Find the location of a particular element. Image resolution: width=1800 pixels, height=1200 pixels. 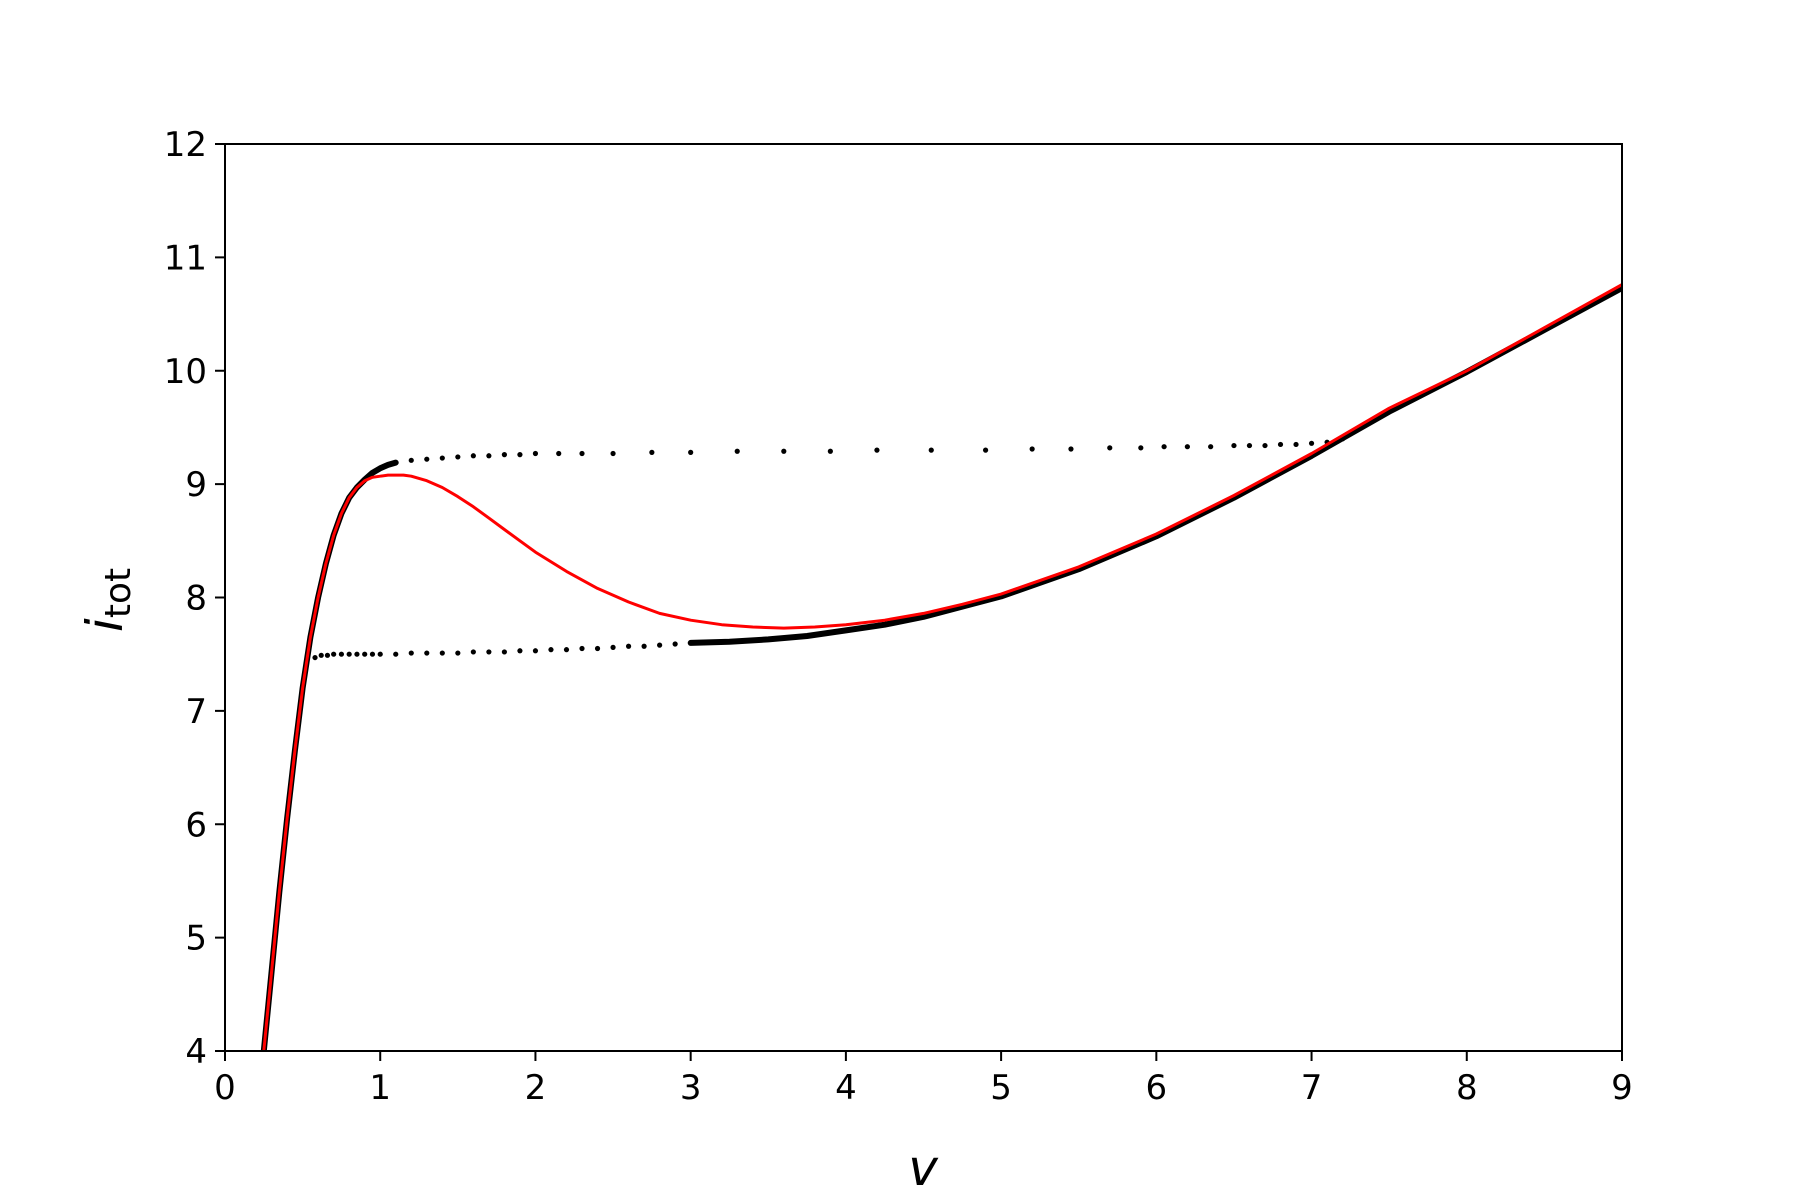

y-axis-label-subscript: tot is located at coordinates (118, 593).